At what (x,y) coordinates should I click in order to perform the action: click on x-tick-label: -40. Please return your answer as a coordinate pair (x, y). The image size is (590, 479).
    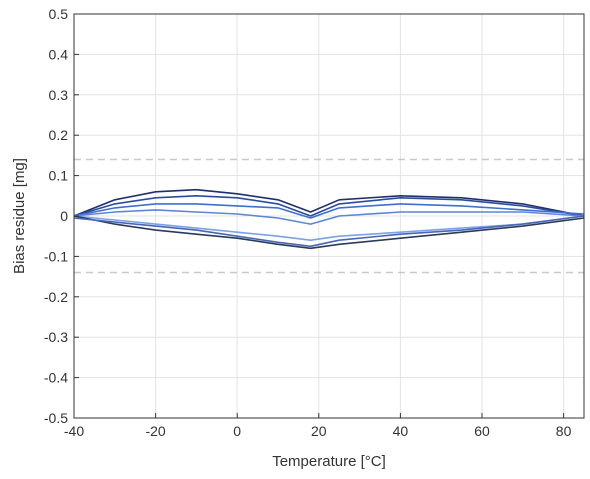
    Looking at the image, I should click on (74, 431).